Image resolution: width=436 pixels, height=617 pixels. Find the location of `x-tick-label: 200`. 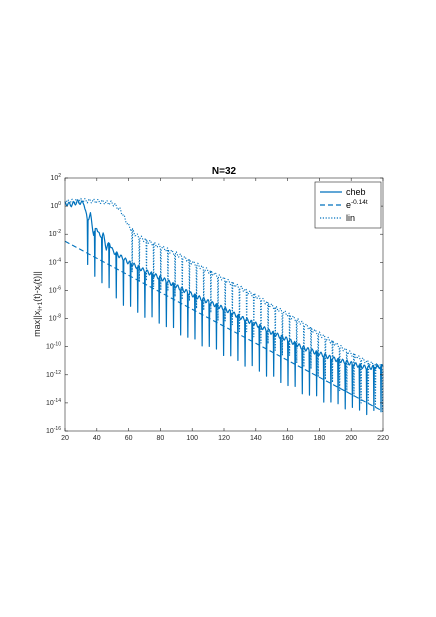

x-tick-label: 200 is located at coordinates (351, 438).